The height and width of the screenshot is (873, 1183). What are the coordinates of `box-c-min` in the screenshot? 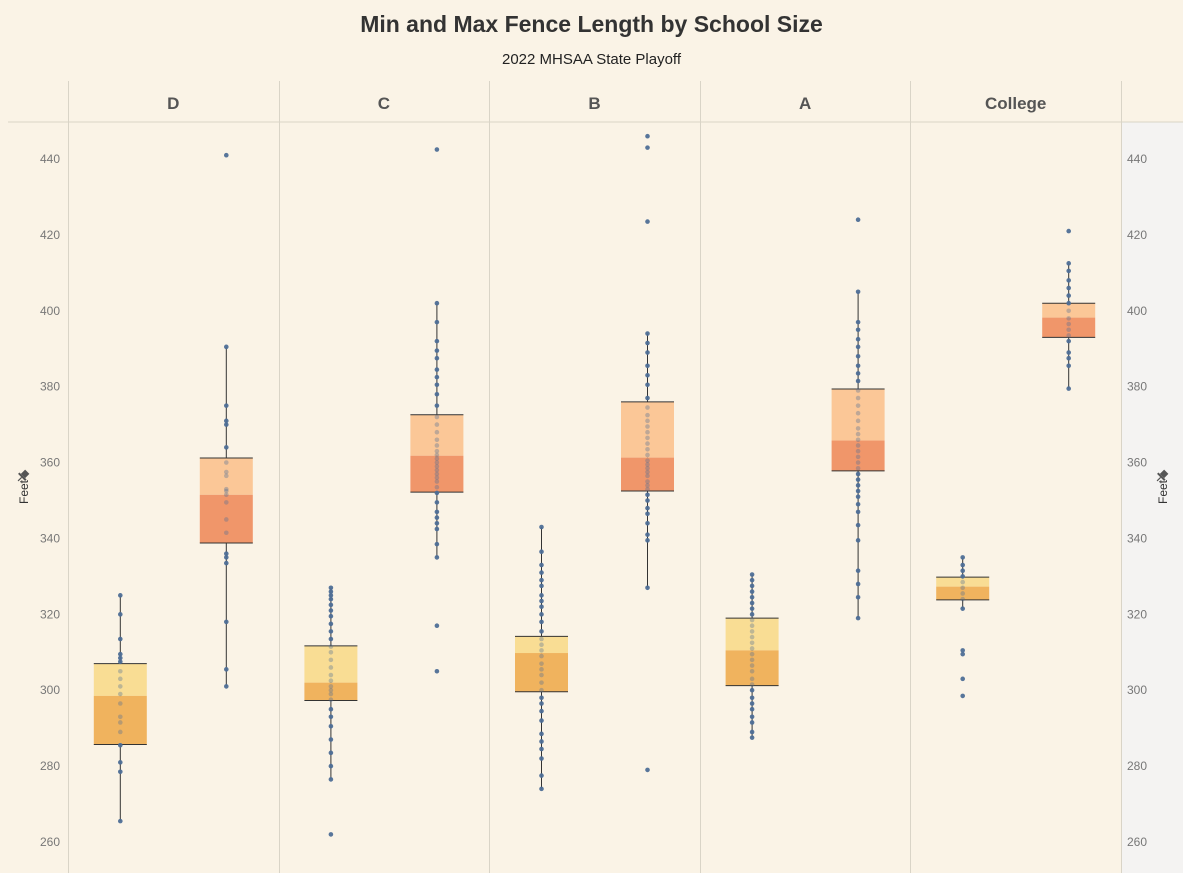 It's located at (331, 711).